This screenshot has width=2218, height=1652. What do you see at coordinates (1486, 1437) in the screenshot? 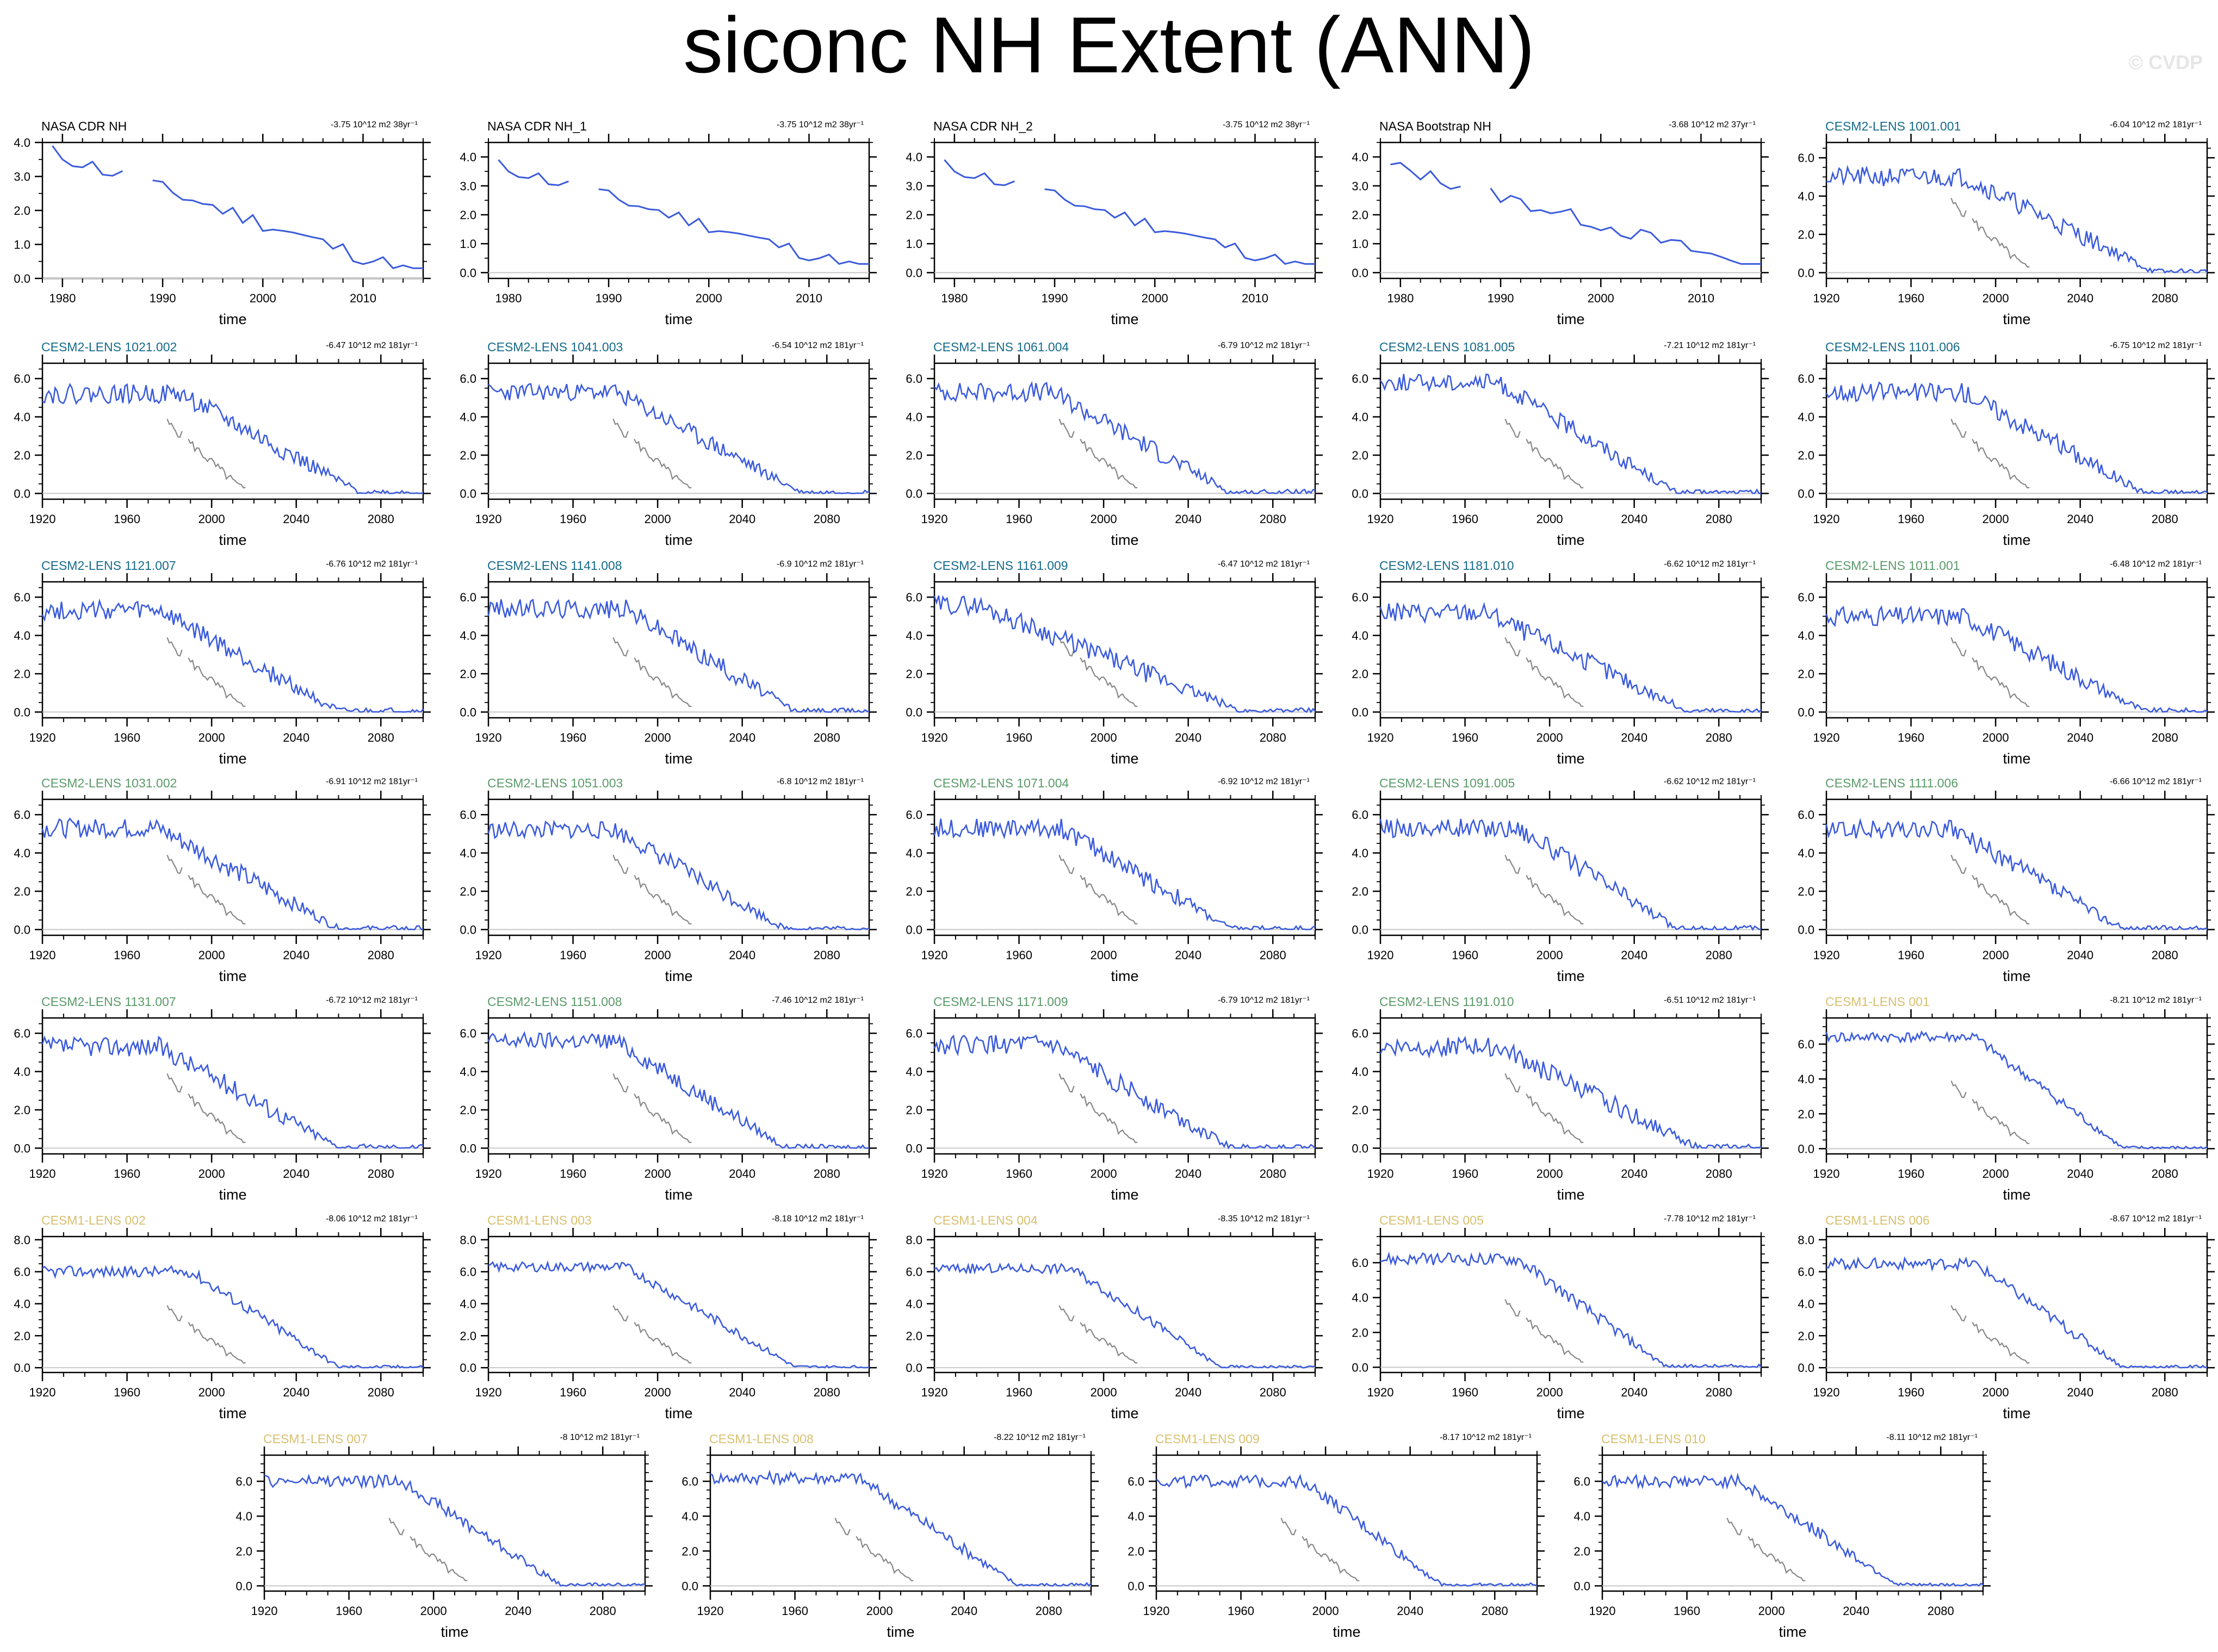
I see `panel-trend-label: -8.17 10^12 m2 181yr⁻¹` at bounding box center [1486, 1437].